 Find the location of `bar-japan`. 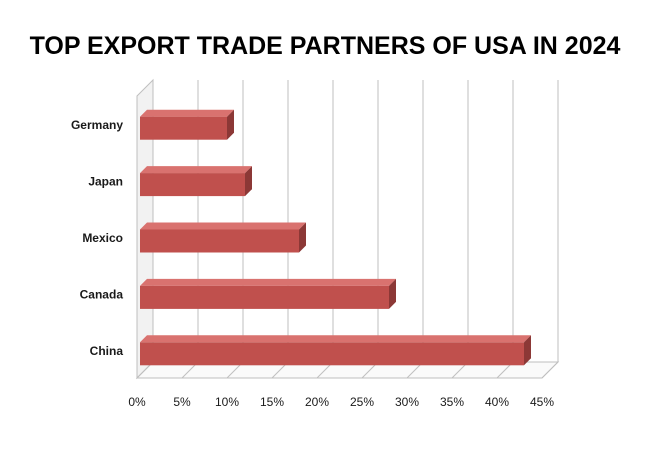

bar-japan is located at coordinates (196, 181).